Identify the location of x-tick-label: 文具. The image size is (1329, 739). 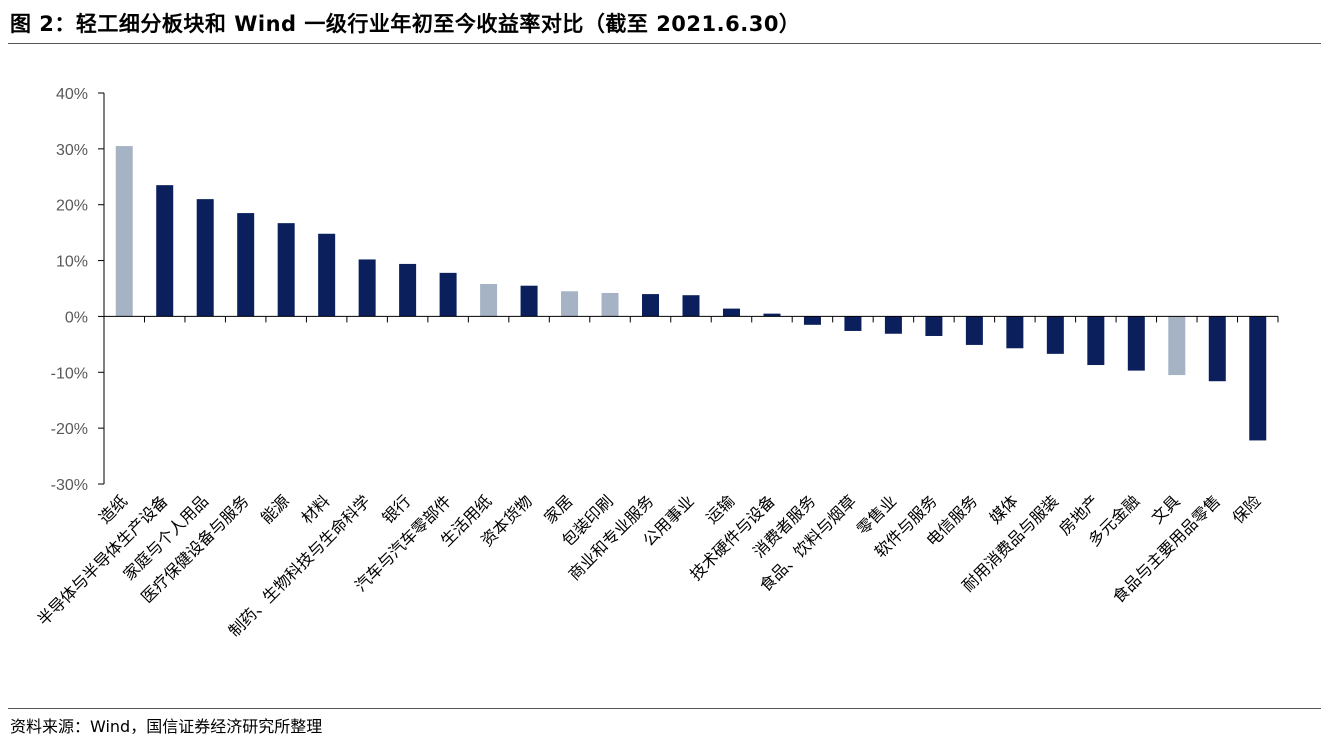
(1166, 509).